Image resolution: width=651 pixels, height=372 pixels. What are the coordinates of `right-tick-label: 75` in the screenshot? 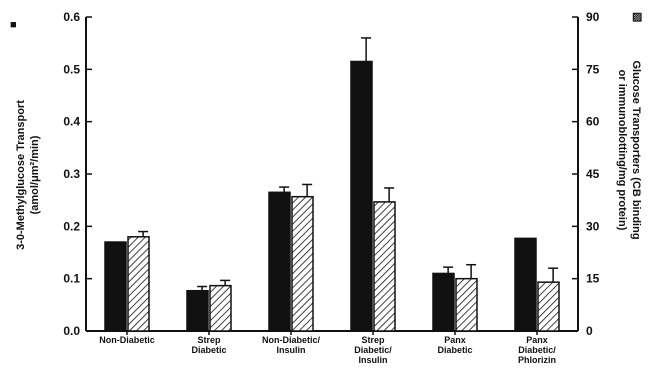 It's located at (593, 69).